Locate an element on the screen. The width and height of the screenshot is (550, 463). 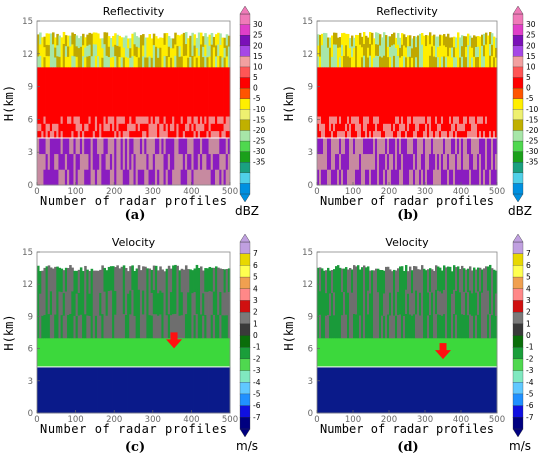
data-layer-lower-layer is located at coordinates (407, 390).